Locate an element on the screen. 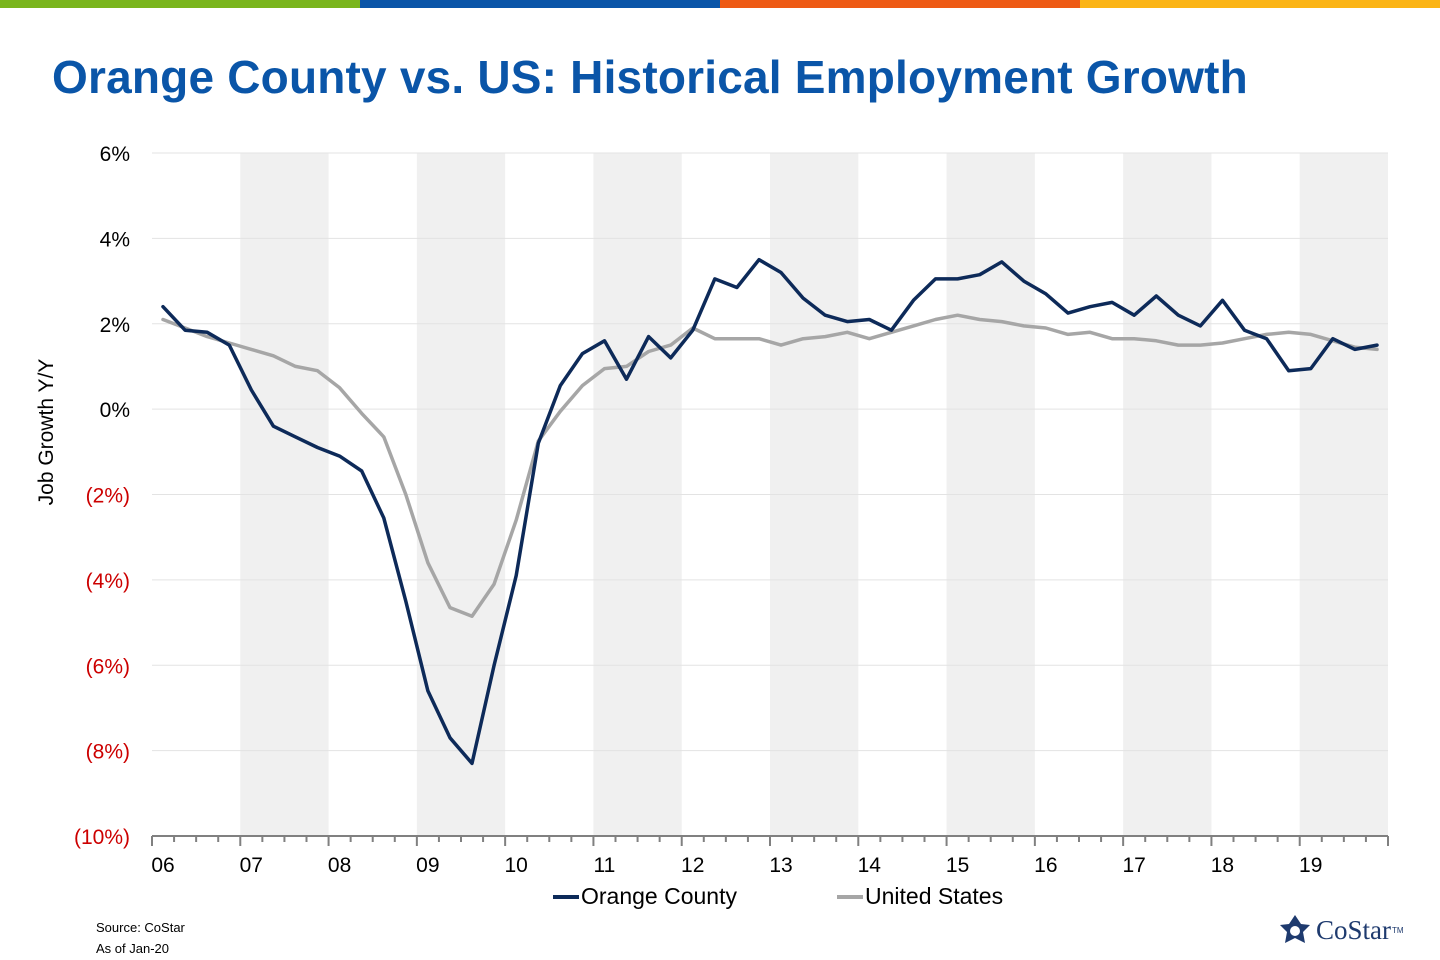 The height and width of the screenshot is (960, 1440). x-tick-label: 06 is located at coordinates (162, 865).